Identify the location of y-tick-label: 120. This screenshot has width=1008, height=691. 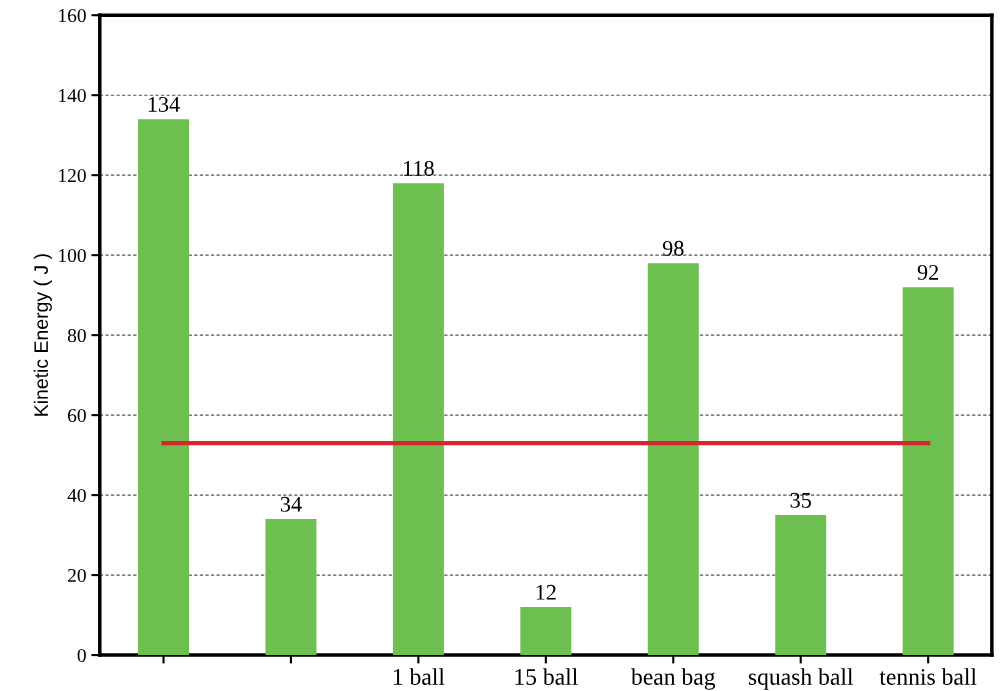
(72, 175).